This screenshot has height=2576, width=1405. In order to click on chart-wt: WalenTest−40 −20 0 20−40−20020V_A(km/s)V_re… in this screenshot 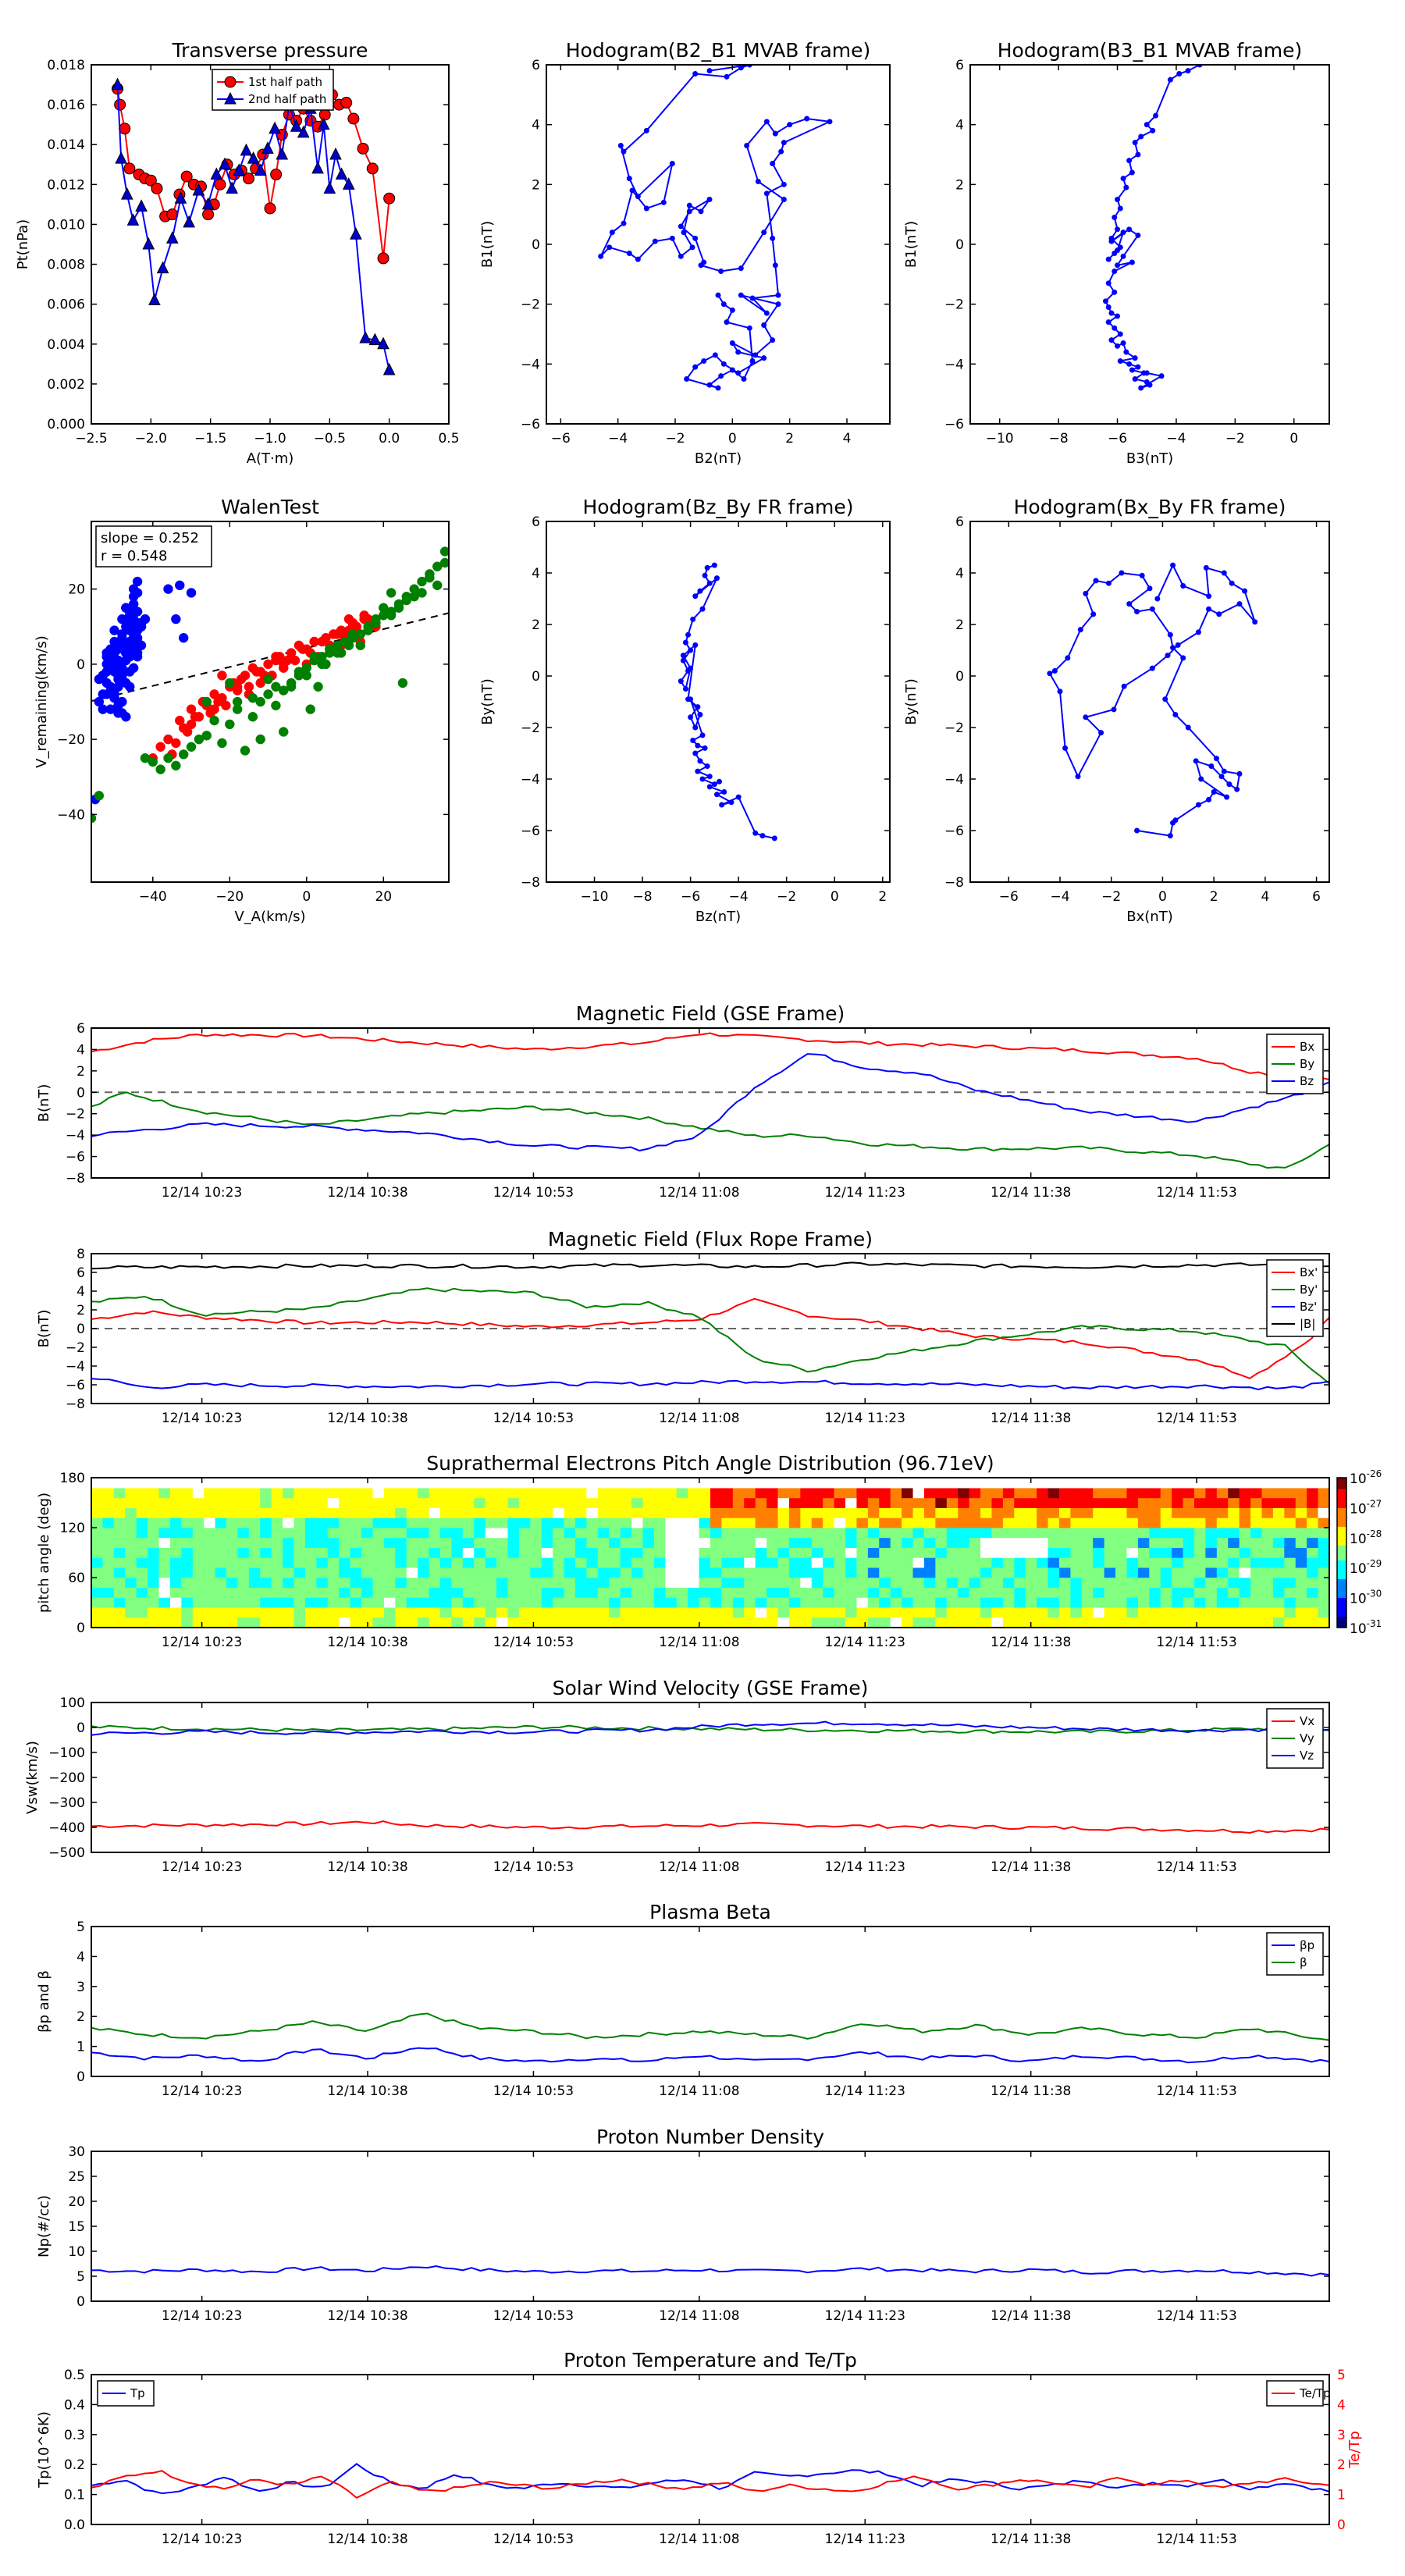, I will do `click(242, 710)`.